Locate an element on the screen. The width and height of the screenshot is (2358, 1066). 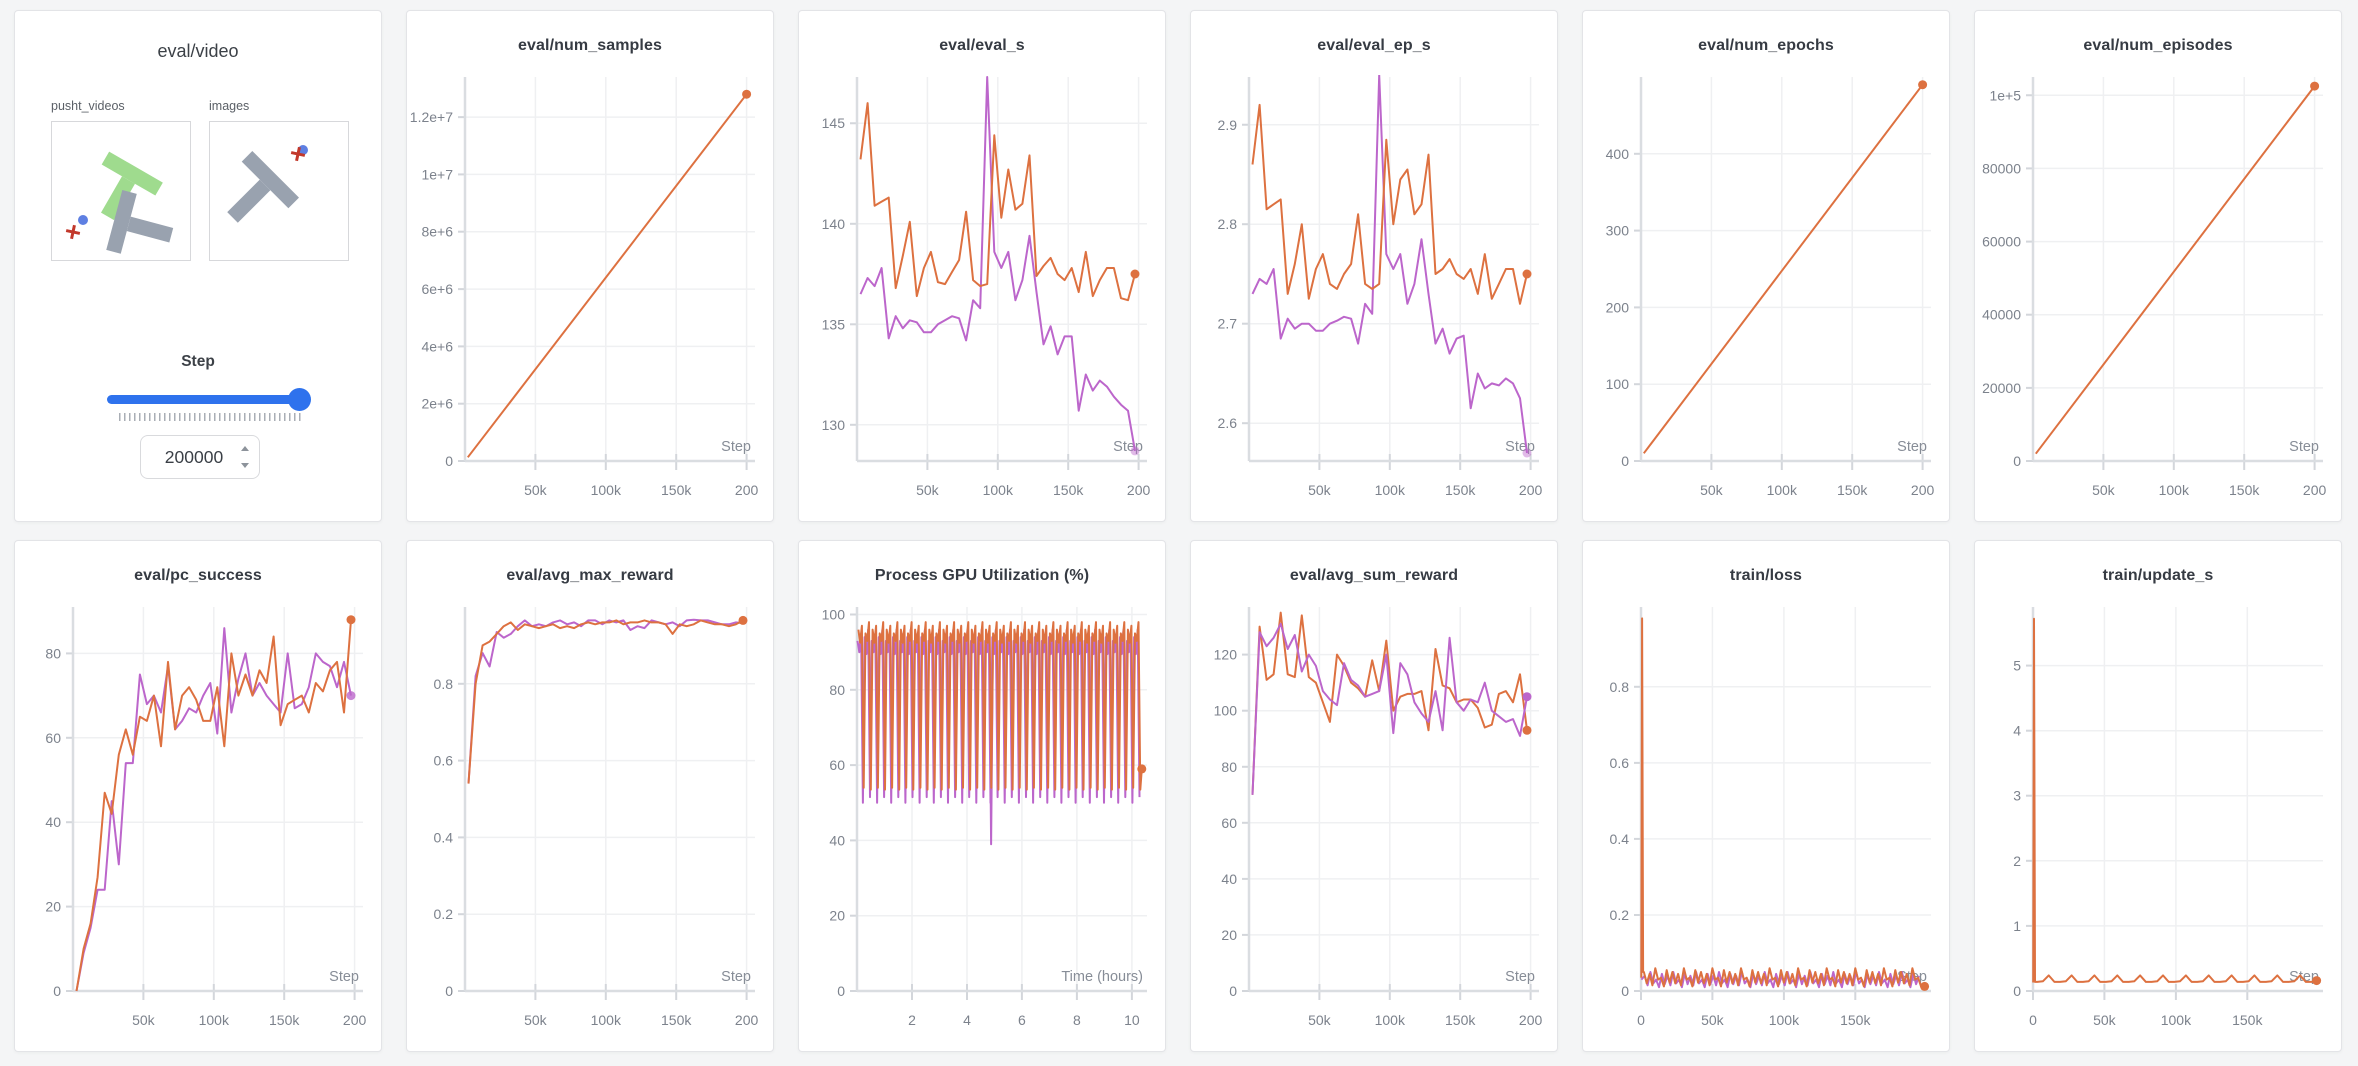
chart-plot-process-gpu-utilization: 2 4 6 8 10 0 20 40 60 80 100 Time (hours) is located at coordinates (982, 824).